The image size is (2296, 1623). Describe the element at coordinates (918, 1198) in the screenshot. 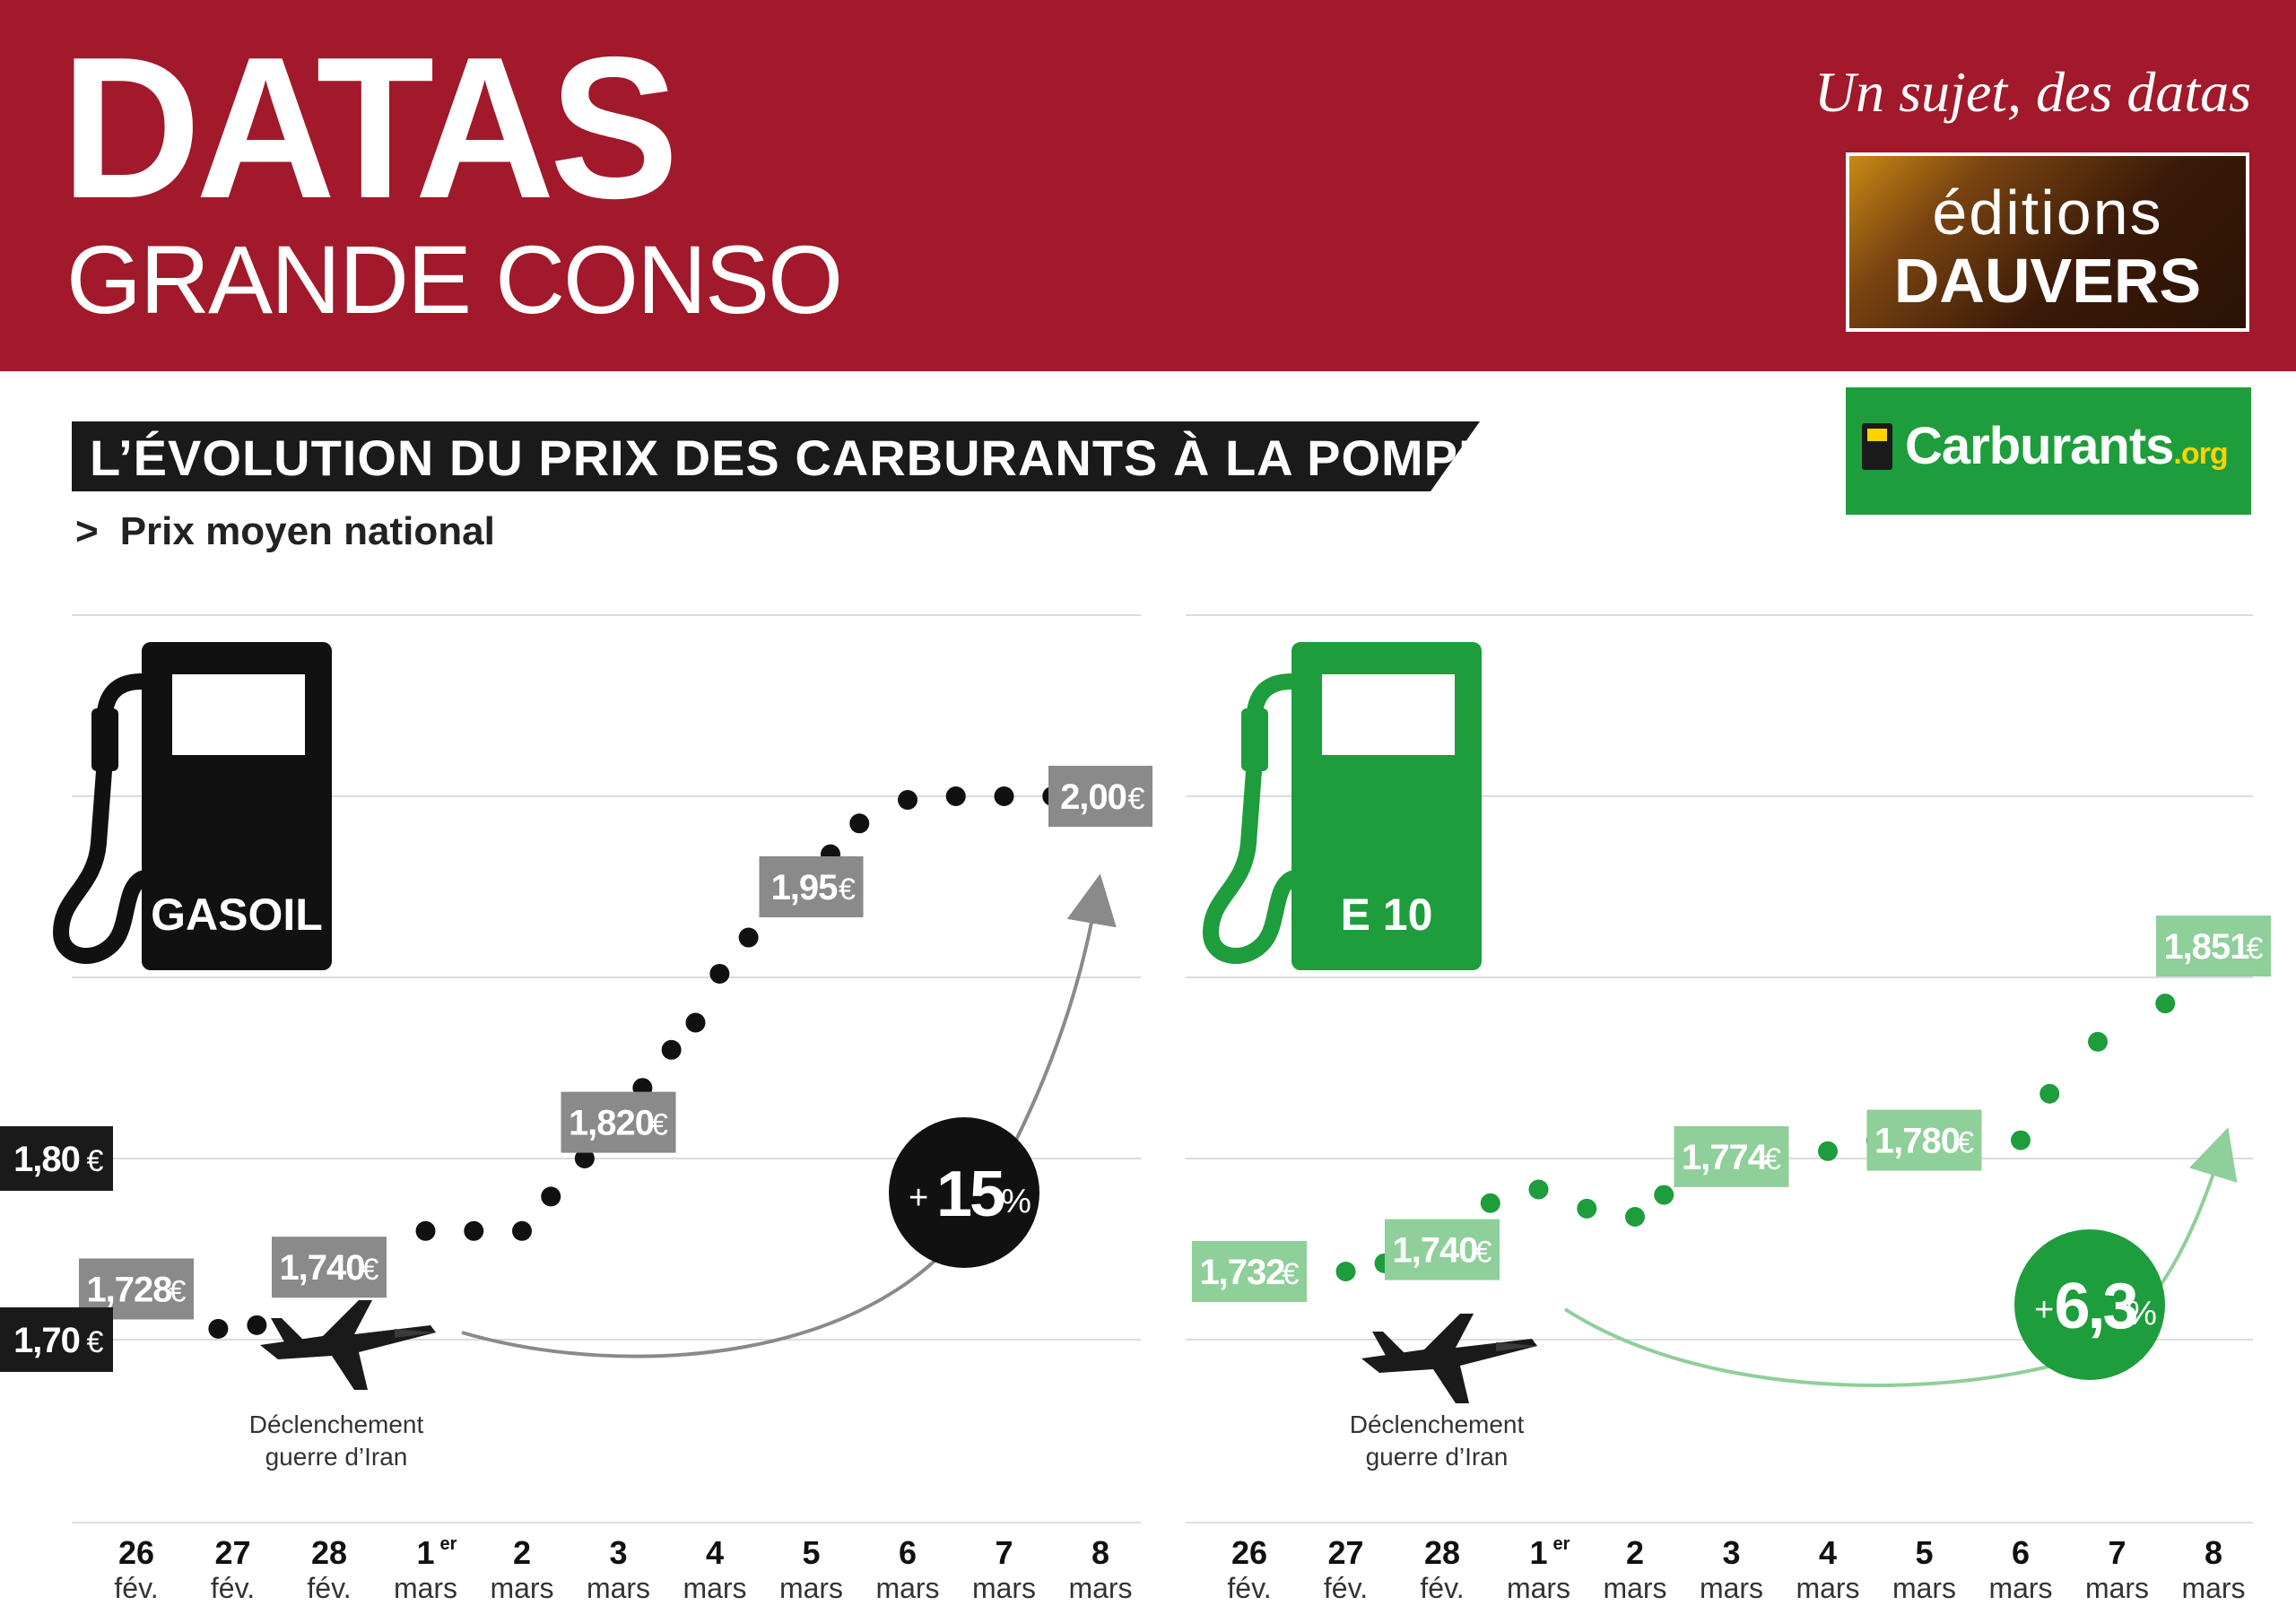

I see `change-sign: +` at that location.